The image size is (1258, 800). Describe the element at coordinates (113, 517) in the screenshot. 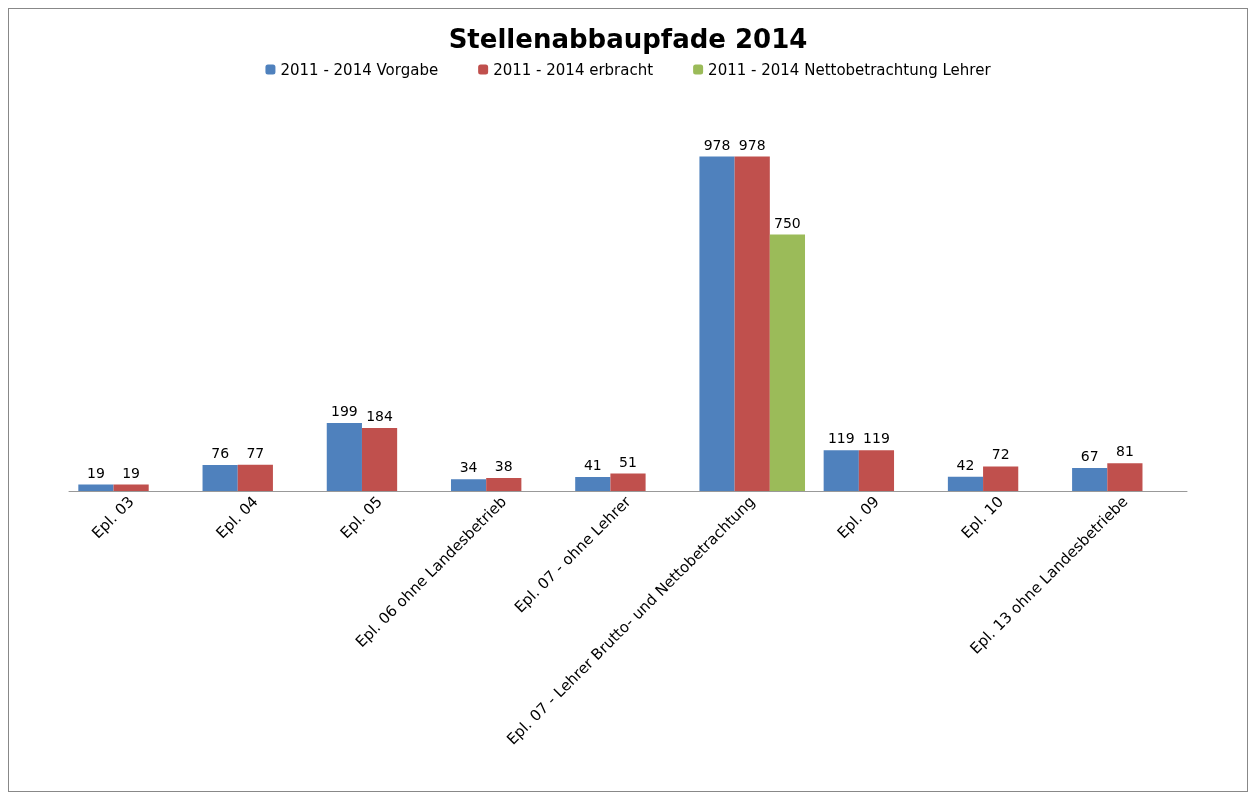

I see `x-tick-label: Epl. 03` at that location.